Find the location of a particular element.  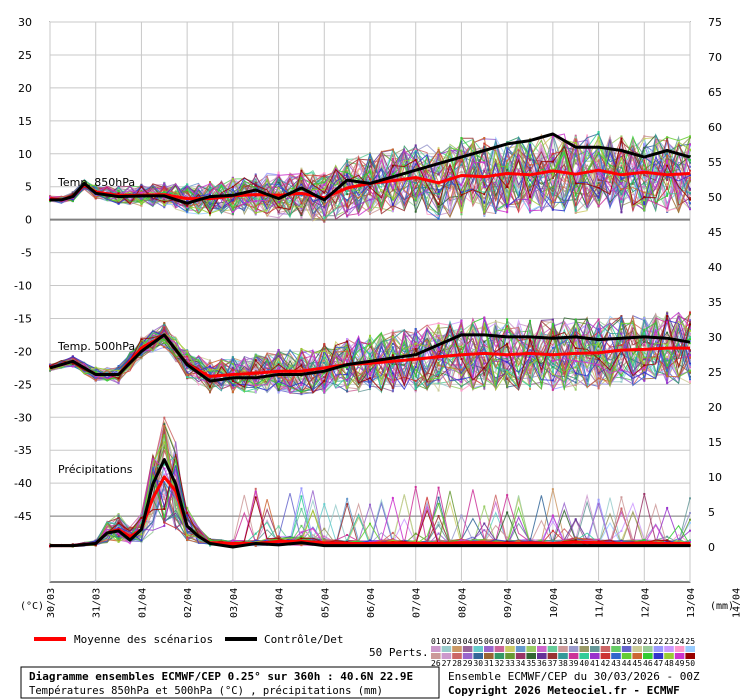

y-right-tick-label: 70 is located at coordinates (715, 57).